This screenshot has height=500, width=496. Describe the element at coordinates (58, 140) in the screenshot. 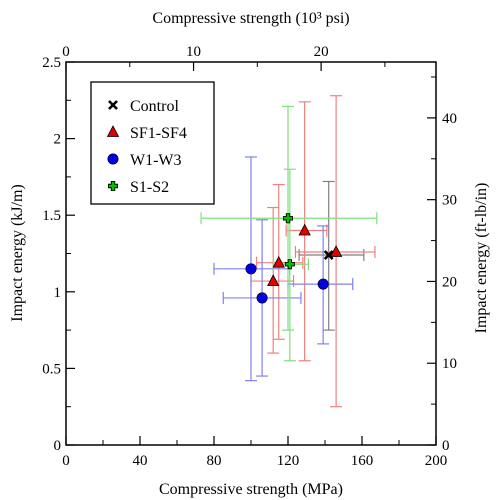

I see `y-tick-label: 2` at that location.